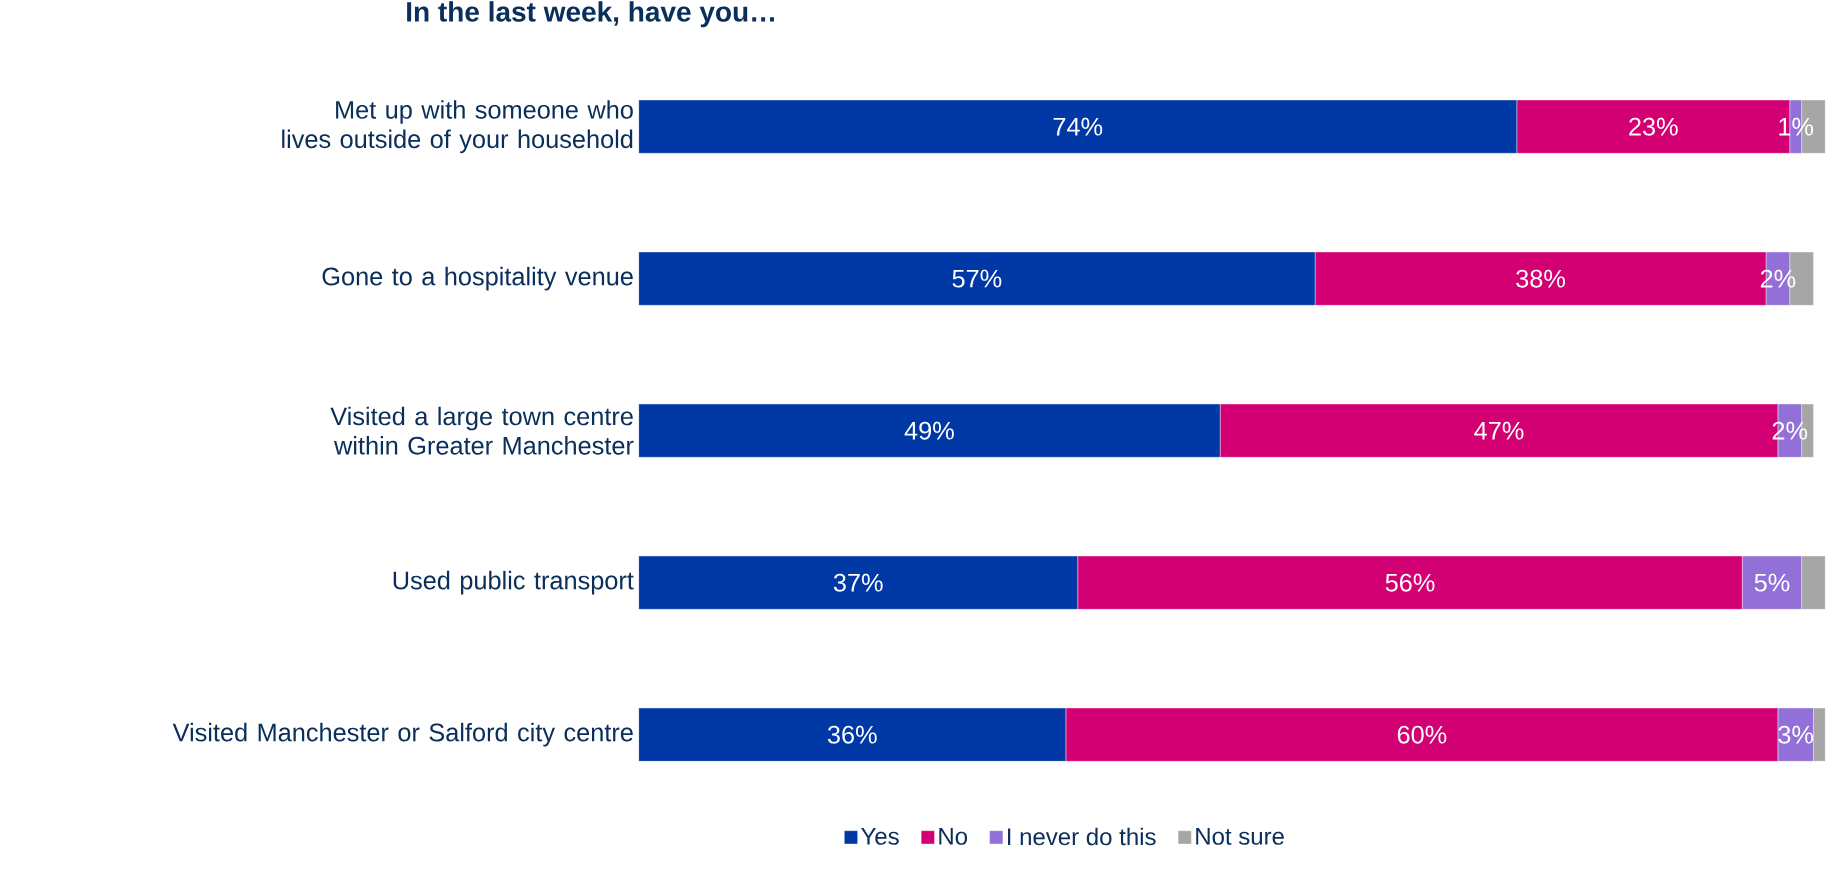 The width and height of the screenshot is (1832, 877). Describe the element at coordinates (1422, 734) in the screenshot. I see `data-label: 60%` at that location.